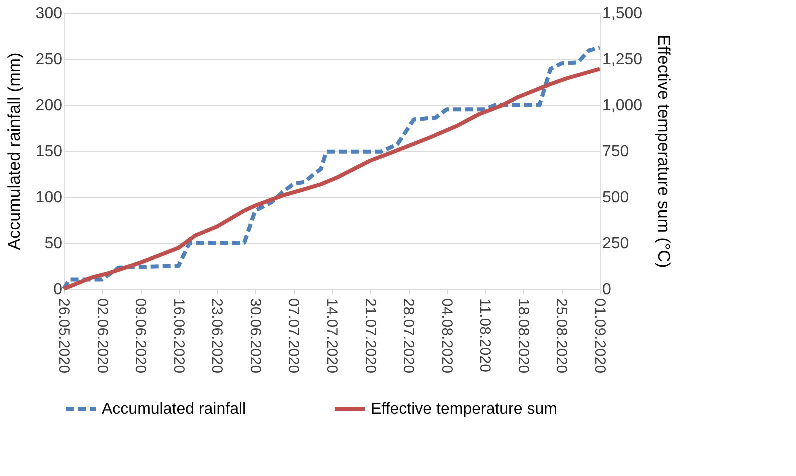 The height and width of the screenshot is (476, 796). I want to click on y-tick-label: 50, so click(53, 244).